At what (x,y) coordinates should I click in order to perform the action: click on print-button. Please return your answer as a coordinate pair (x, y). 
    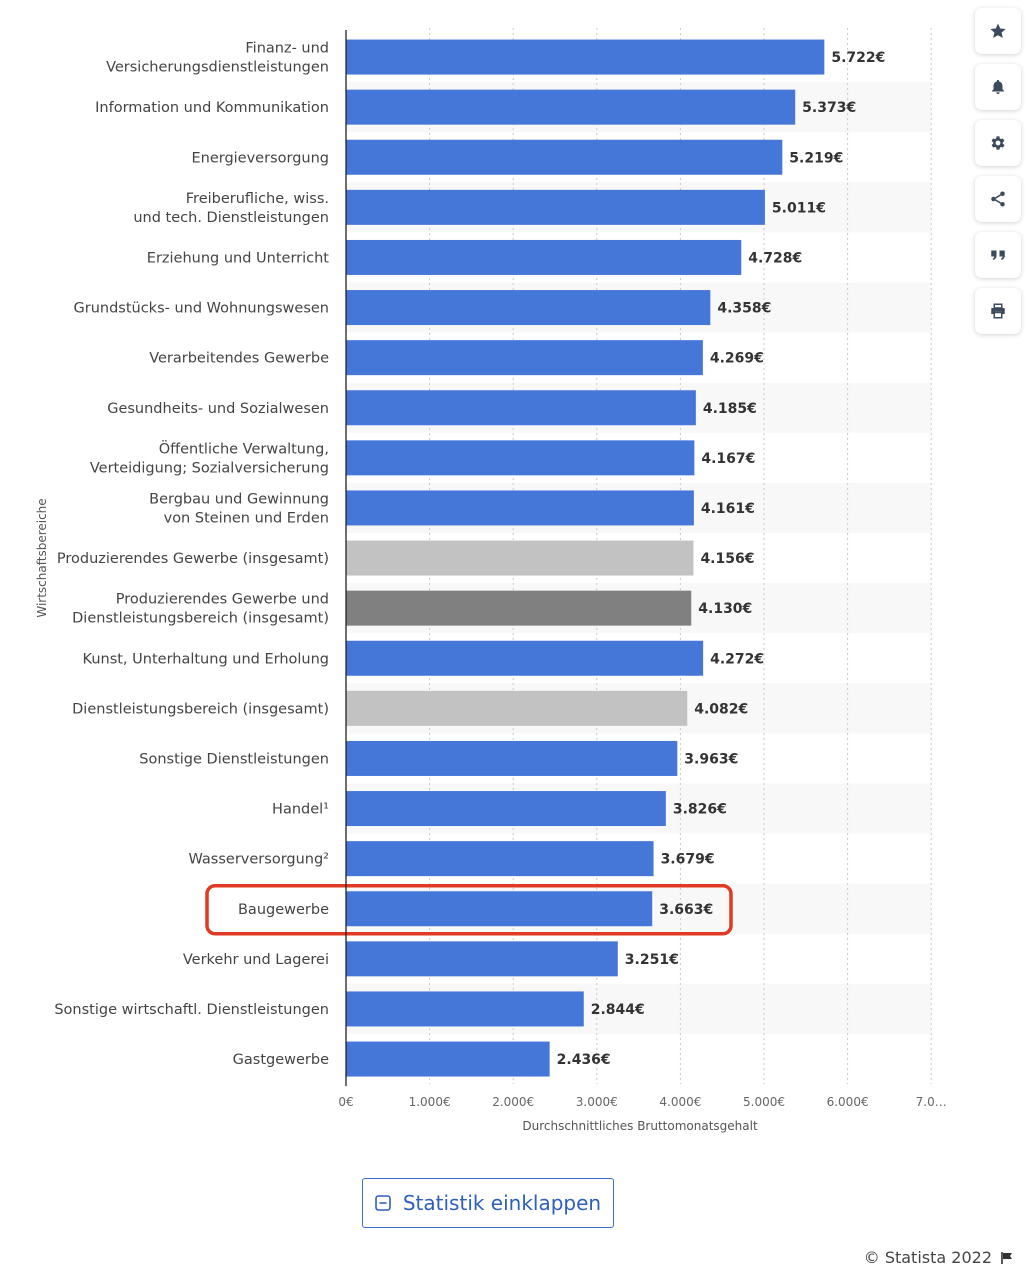
    Looking at the image, I should click on (998, 311).